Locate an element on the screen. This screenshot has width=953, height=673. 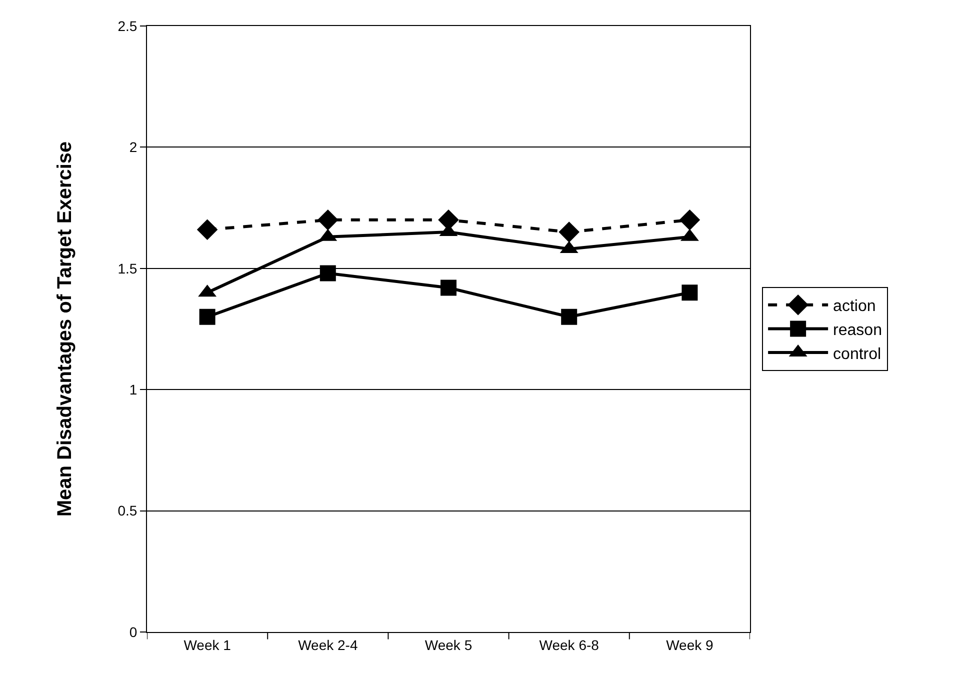
y-tick-label: 2.5 is located at coordinates (128, 26).